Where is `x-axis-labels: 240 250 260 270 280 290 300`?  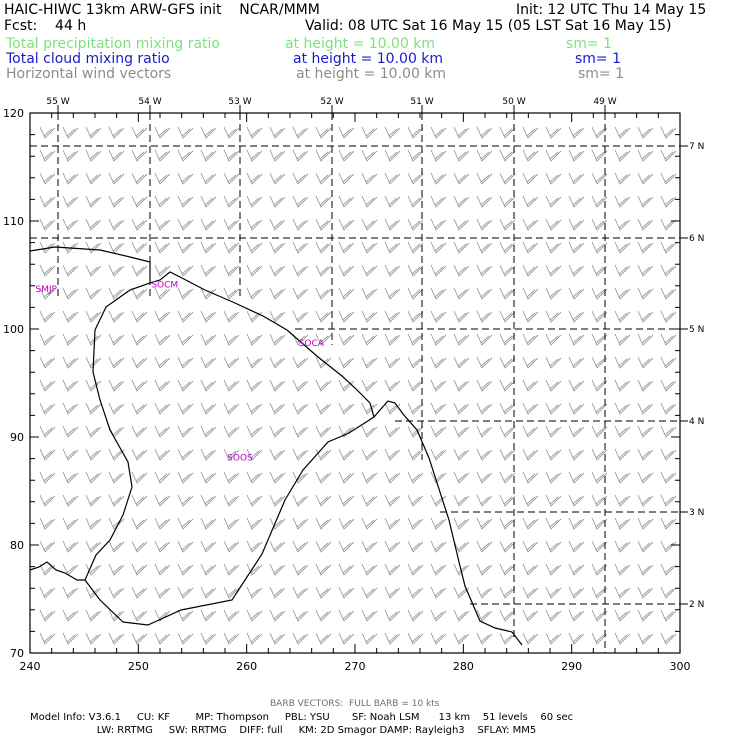
x-axis-labels: 240 250 260 270 280 290 300 is located at coordinates (355, 666).